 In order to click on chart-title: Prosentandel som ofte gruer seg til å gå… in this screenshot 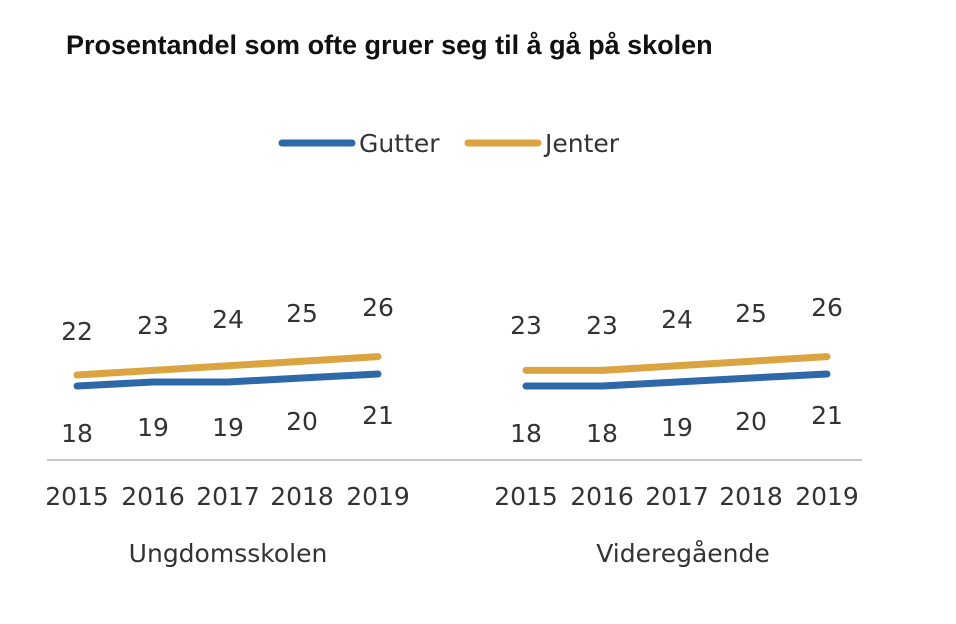, I will do `click(389, 45)`.